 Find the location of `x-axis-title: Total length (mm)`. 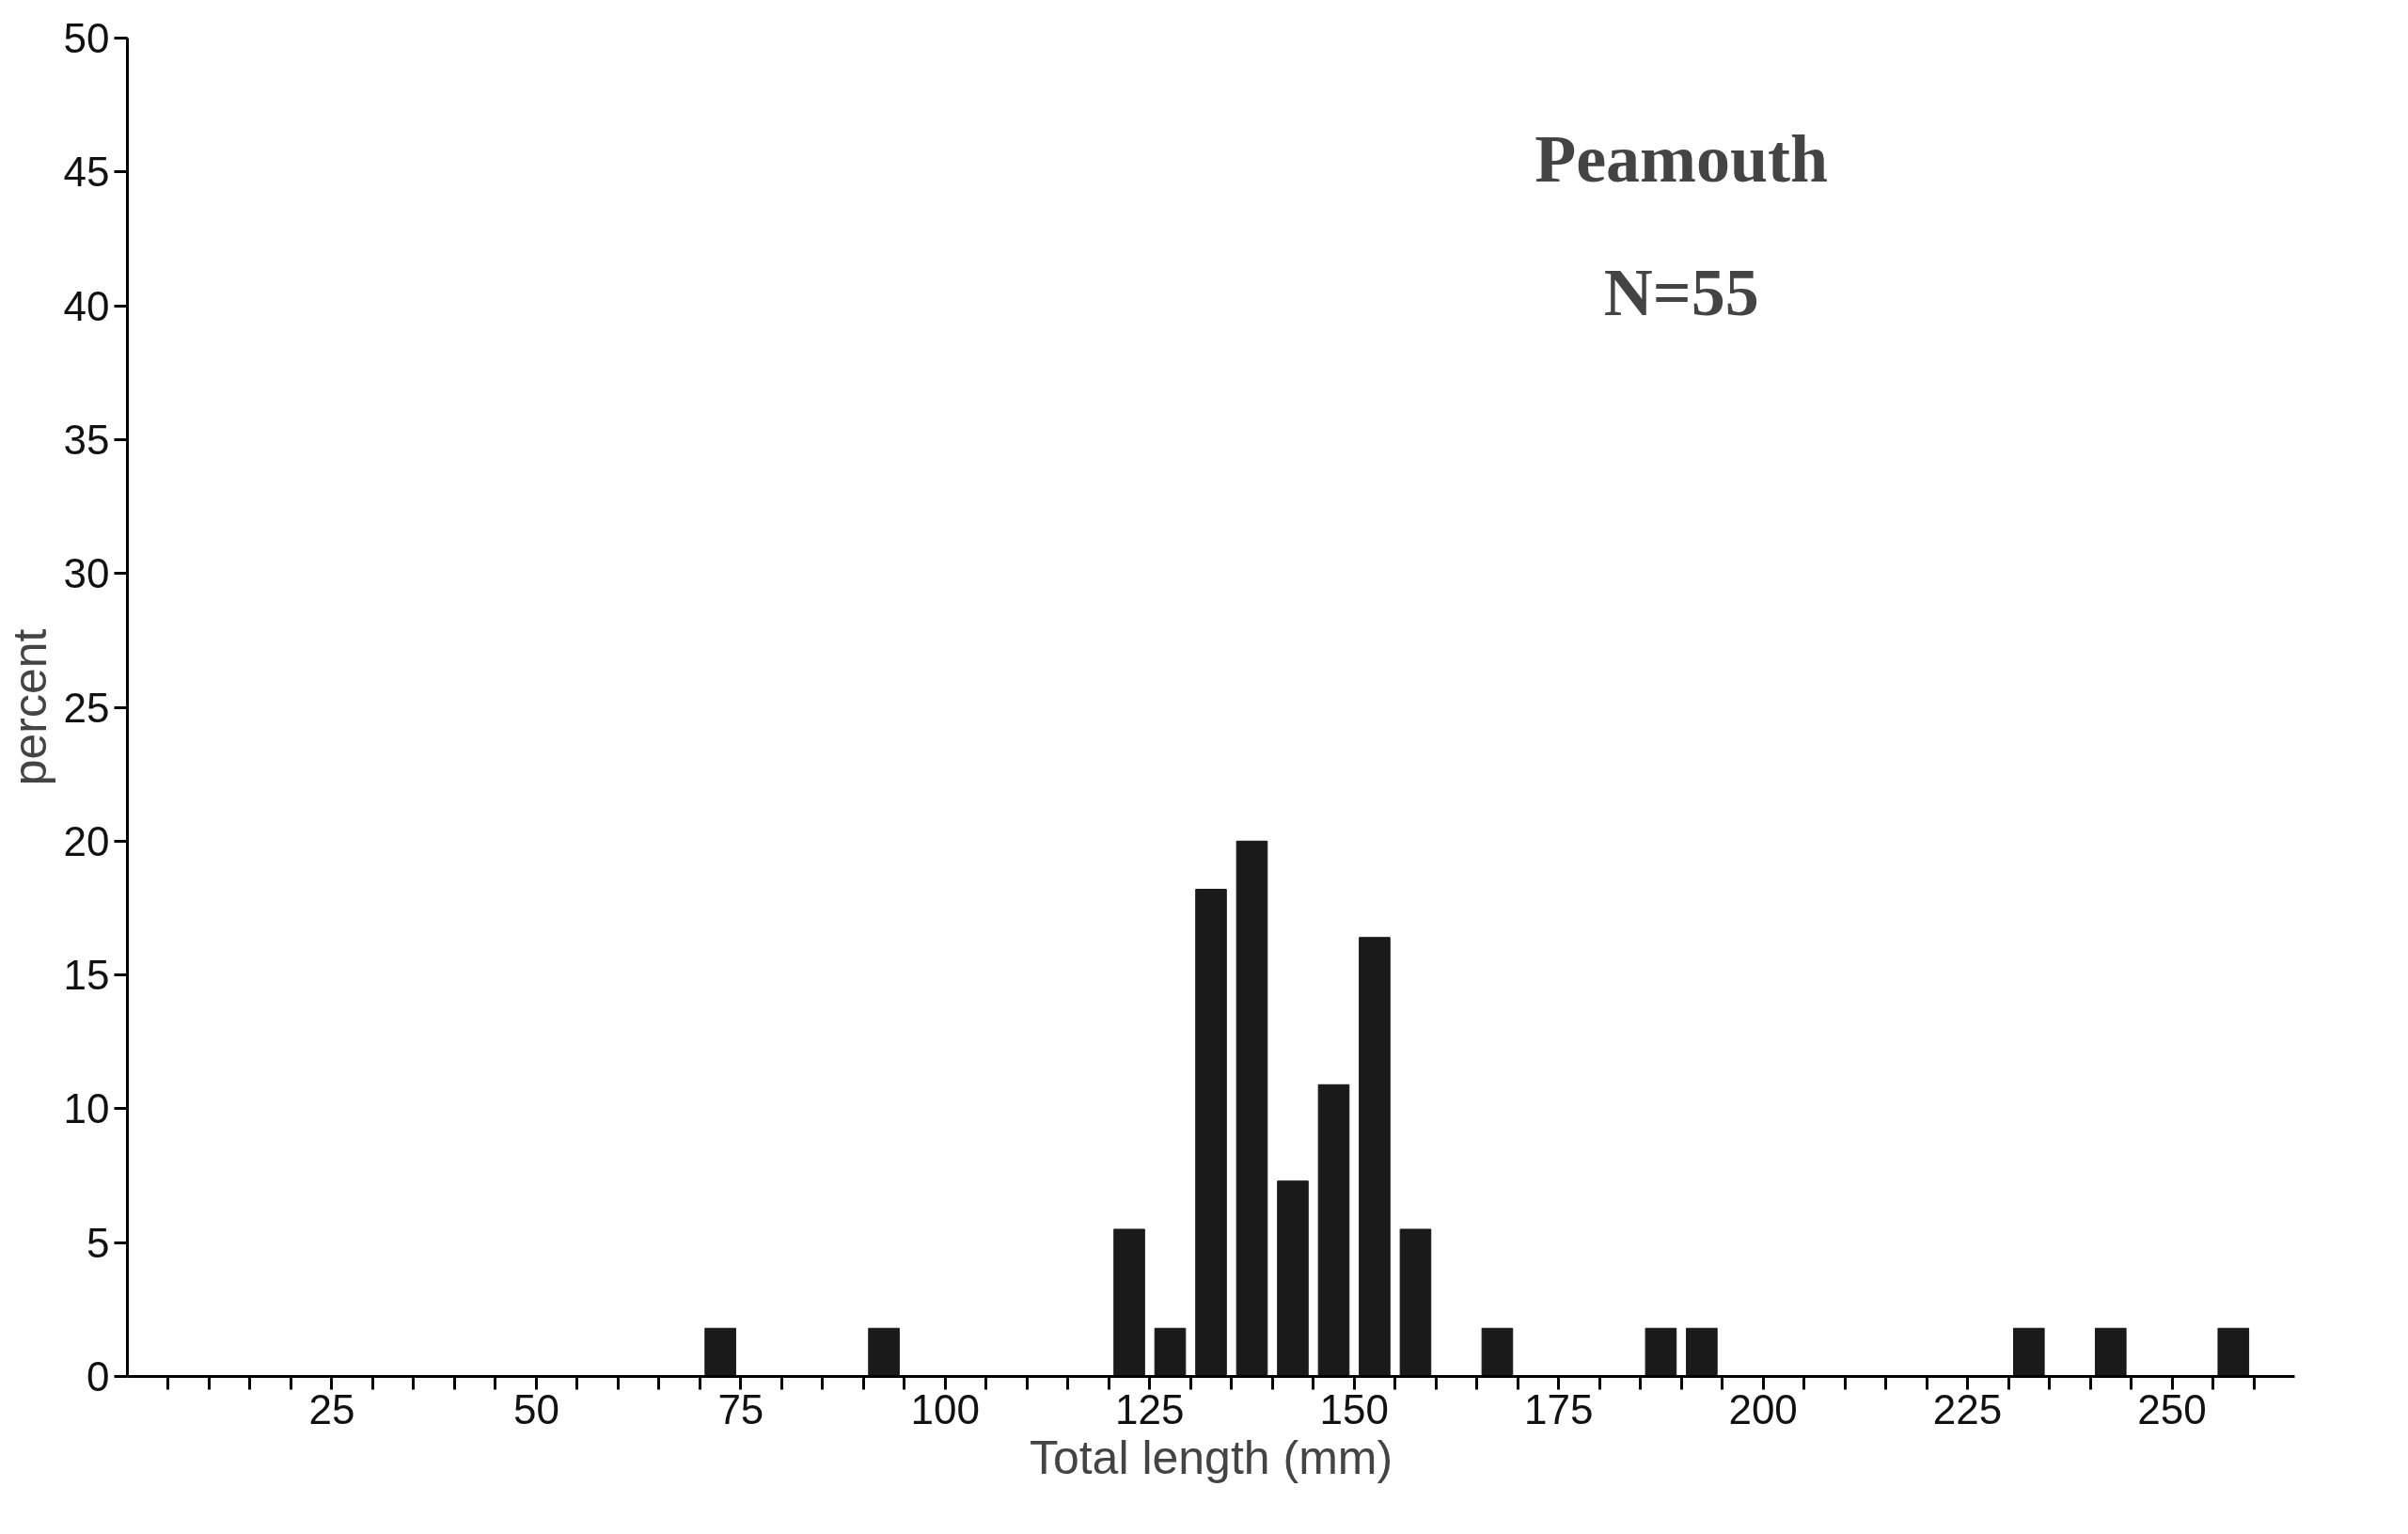

x-axis-title: Total length (mm) is located at coordinates (1211, 1458).